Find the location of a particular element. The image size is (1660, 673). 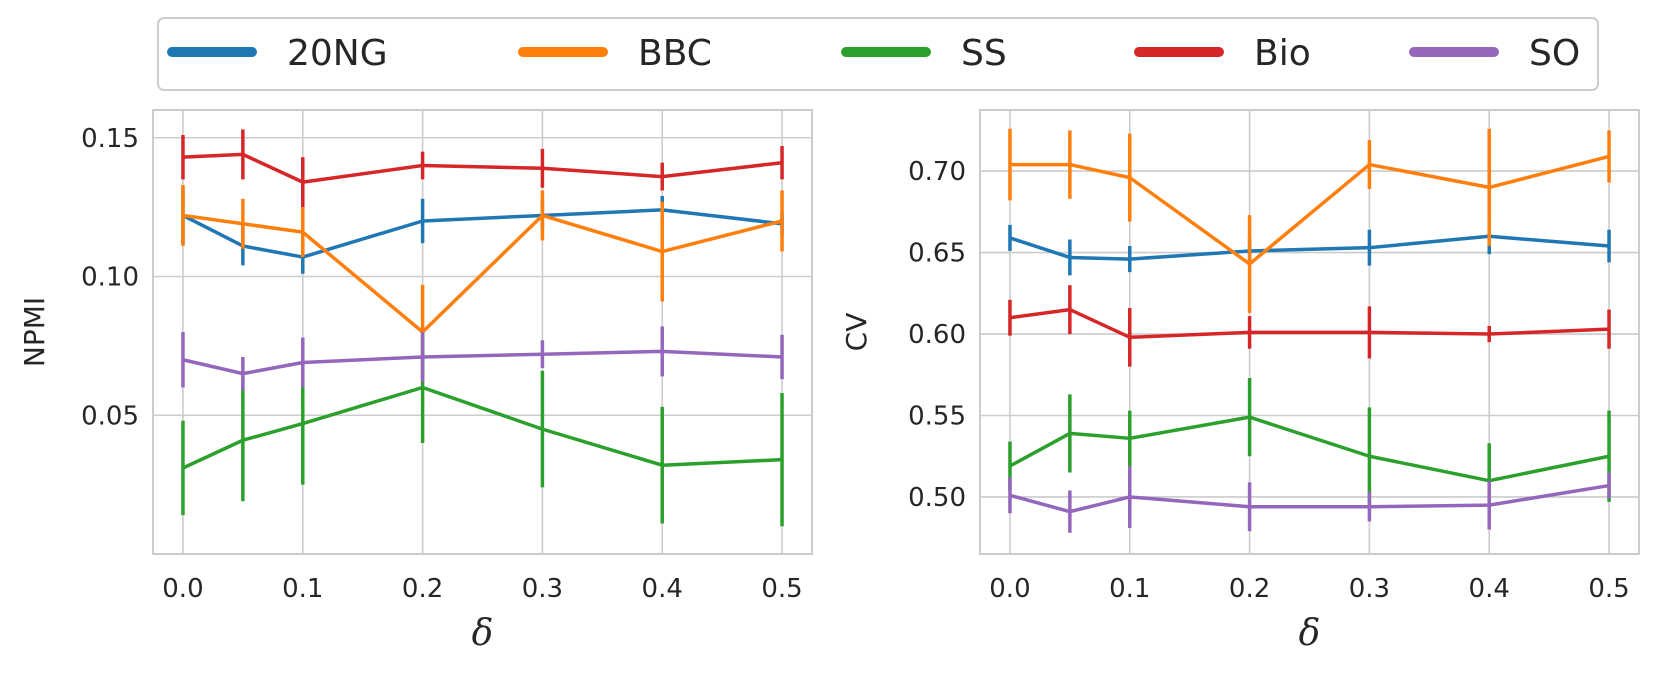

legend-entry-bio: Bio is located at coordinates (1222, 53).